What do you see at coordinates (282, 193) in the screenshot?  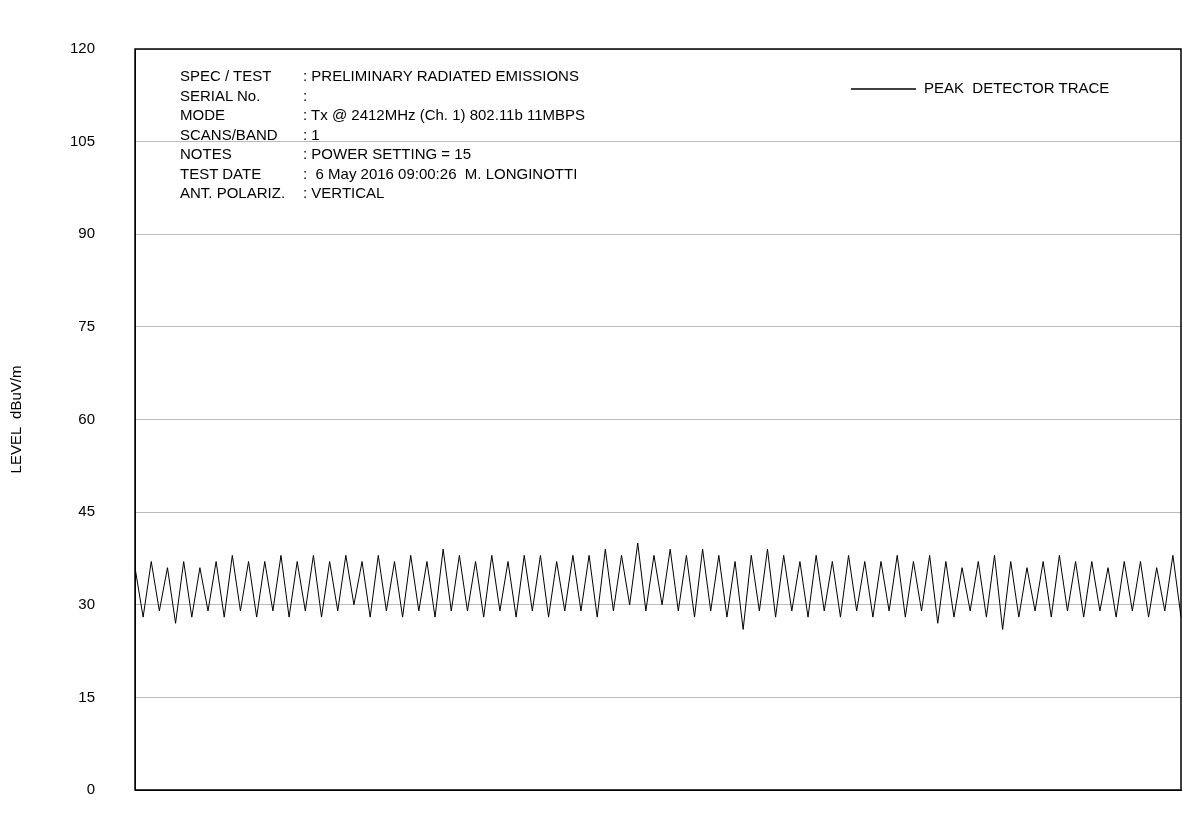 I see `annotation: ANT. POLARIZ. : VERTICAL` at bounding box center [282, 193].